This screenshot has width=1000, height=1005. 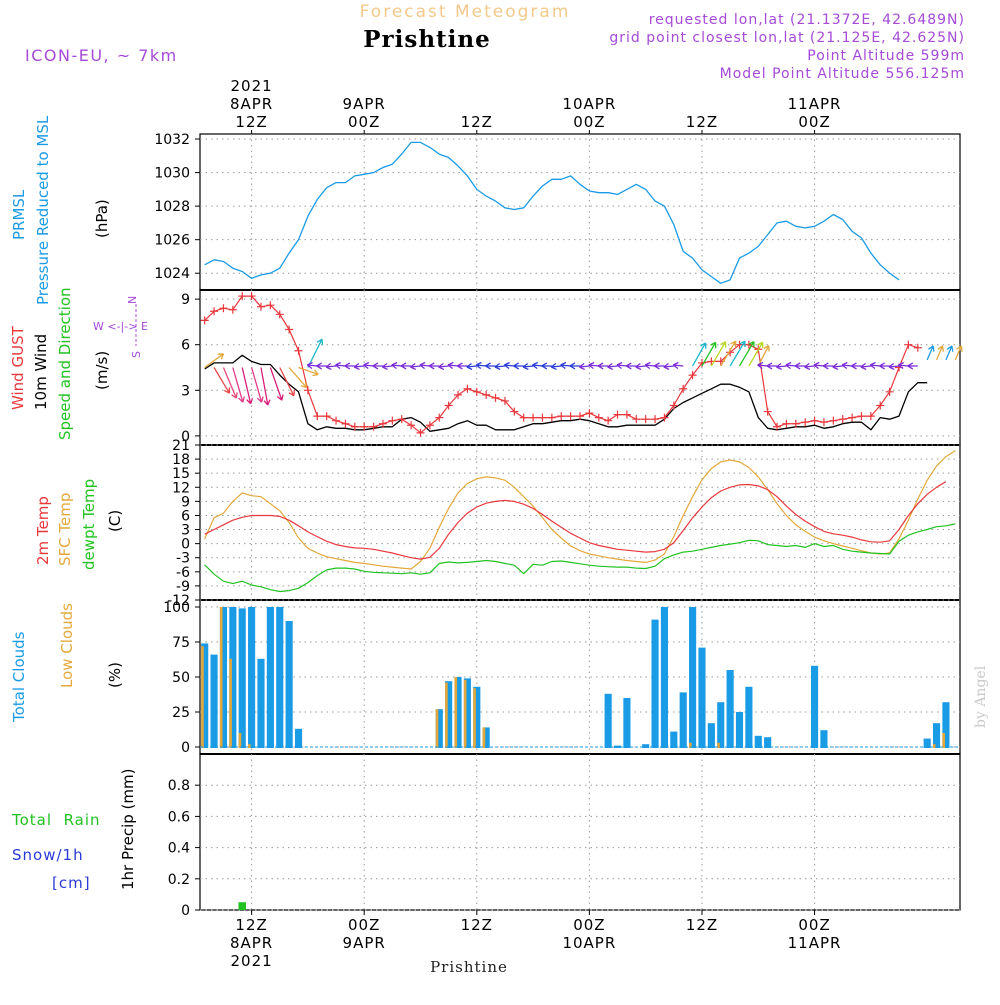 What do you see at coordinates (181, 488) in the screenshot?
I see `ytick-label-temperature: 12` at bounding box center [181, 488].